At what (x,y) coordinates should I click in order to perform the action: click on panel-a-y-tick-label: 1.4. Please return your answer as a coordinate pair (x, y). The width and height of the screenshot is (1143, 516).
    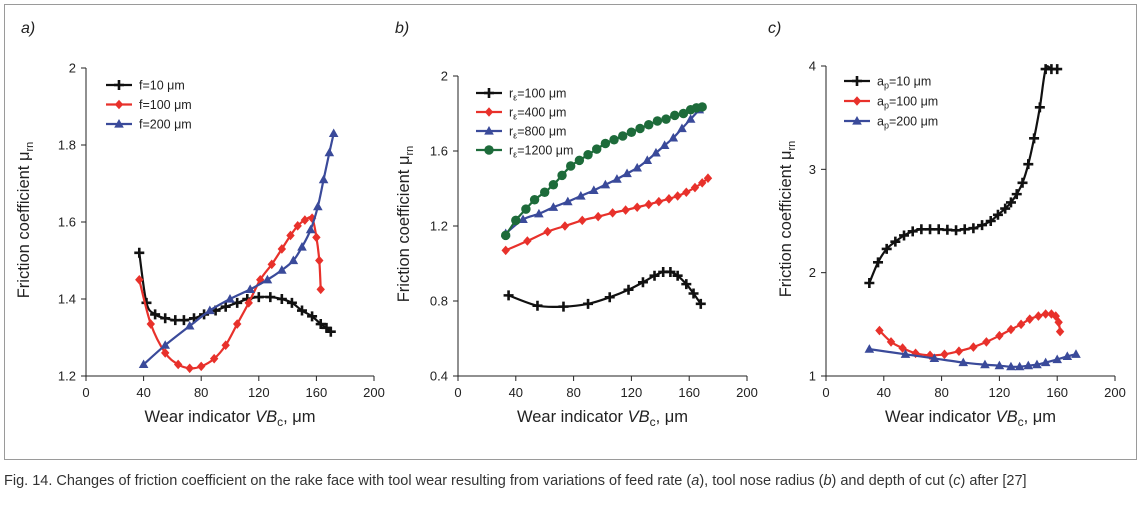
    Looking at the image, I should click on (67, 299).